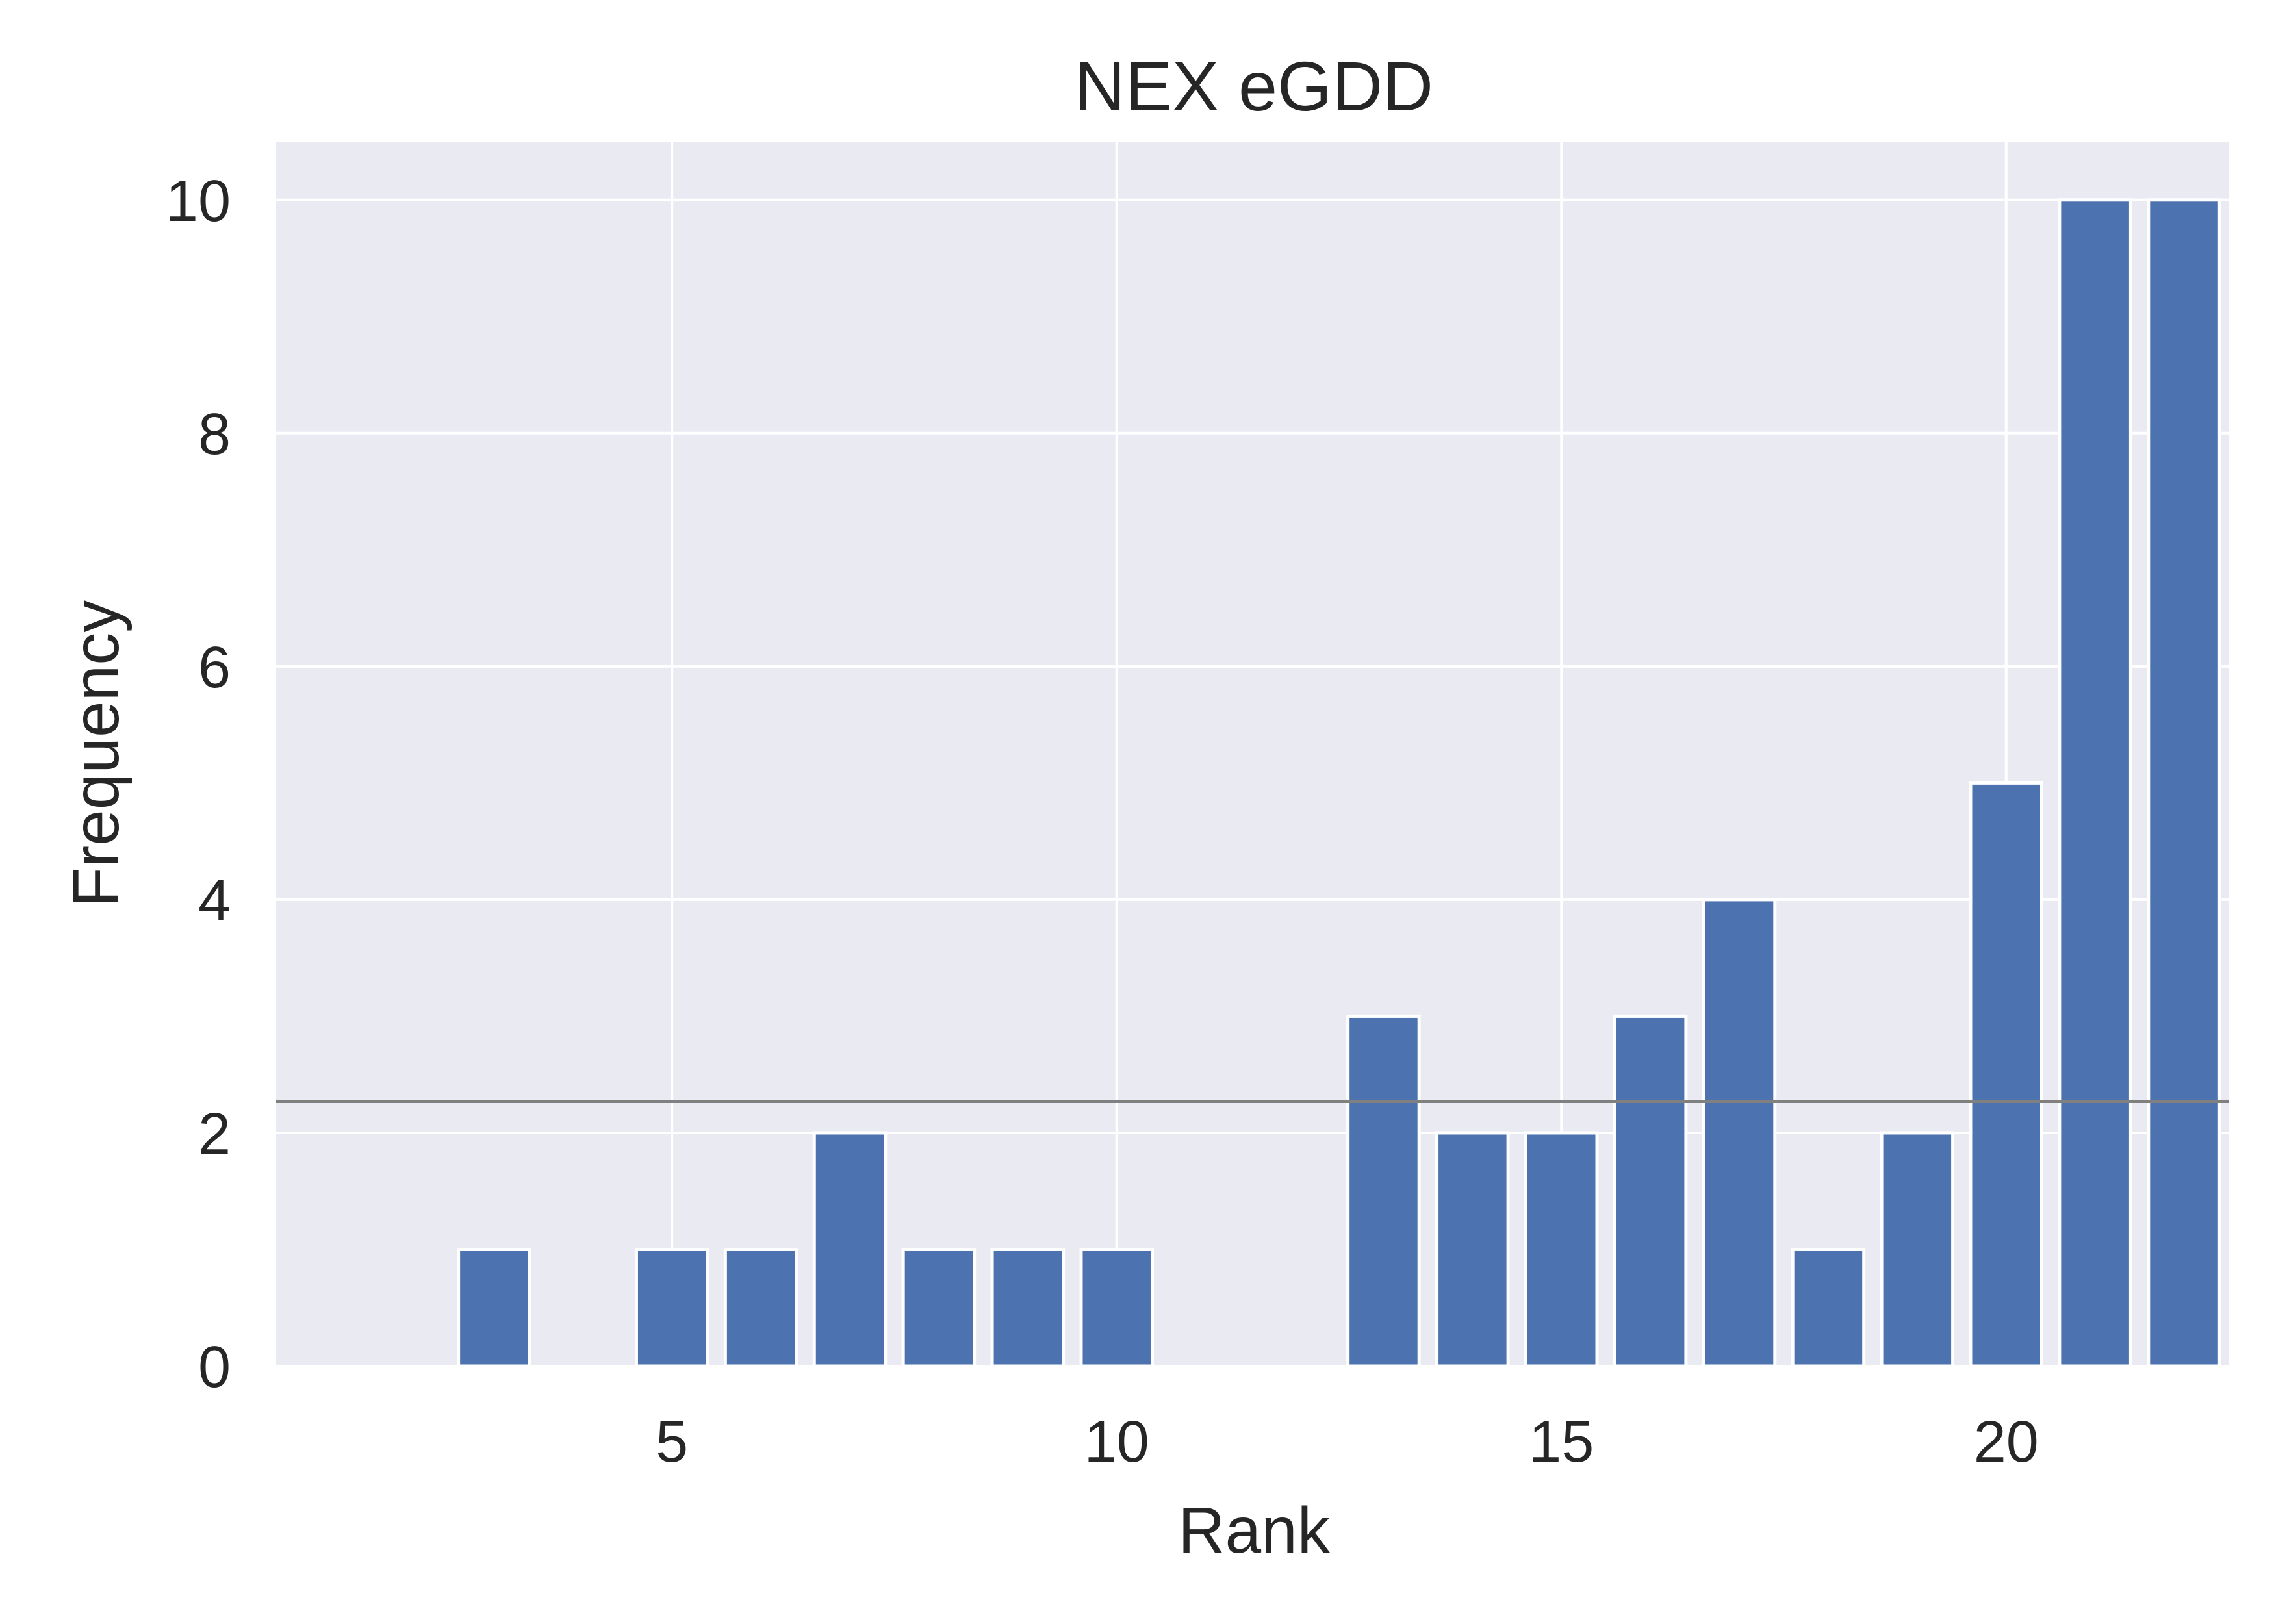 This screenshot has width=2274, height=1624. Describe the element at coordinates (1116, 1442) in the screenshot. I see `x-tick-label: 10` at that location.